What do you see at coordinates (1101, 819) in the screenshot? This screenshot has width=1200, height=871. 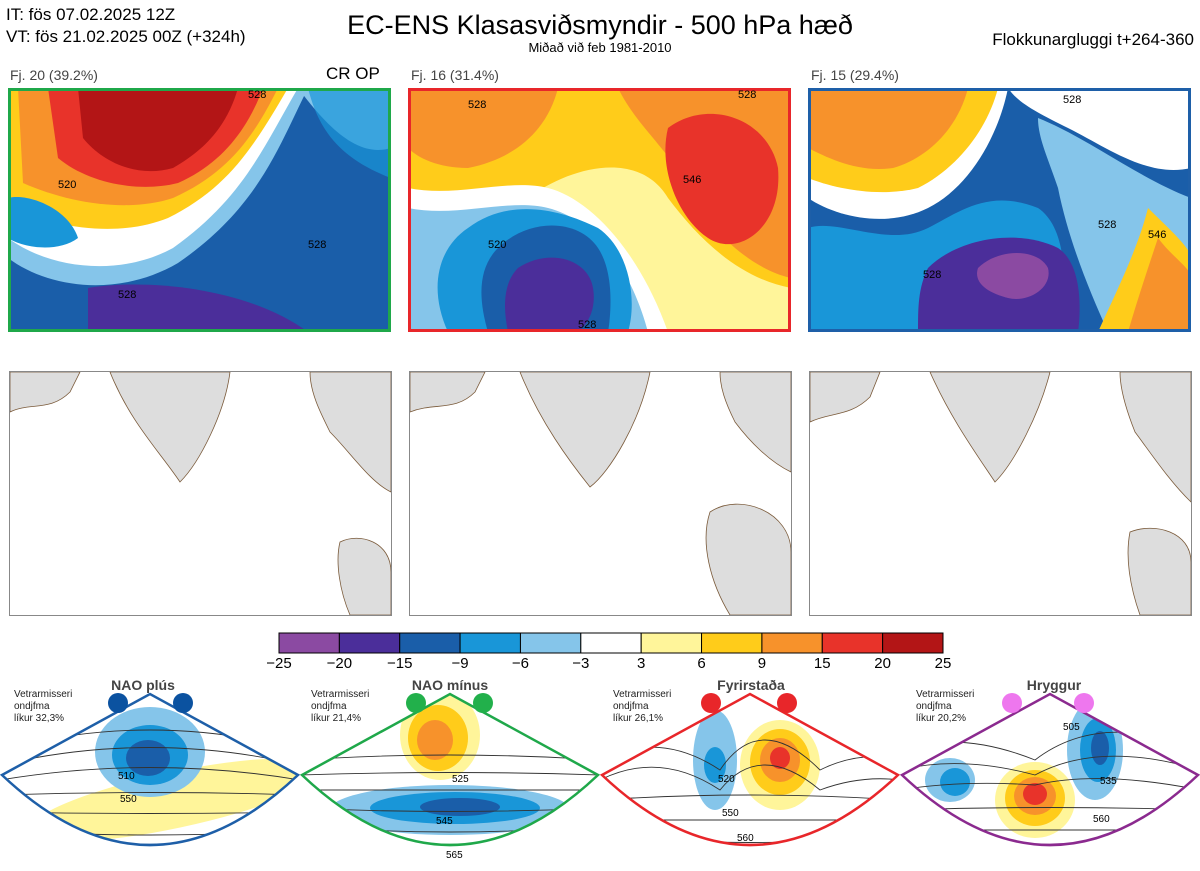 I see `regime-4-label-c: 560` at bounding box center [1101, 819].